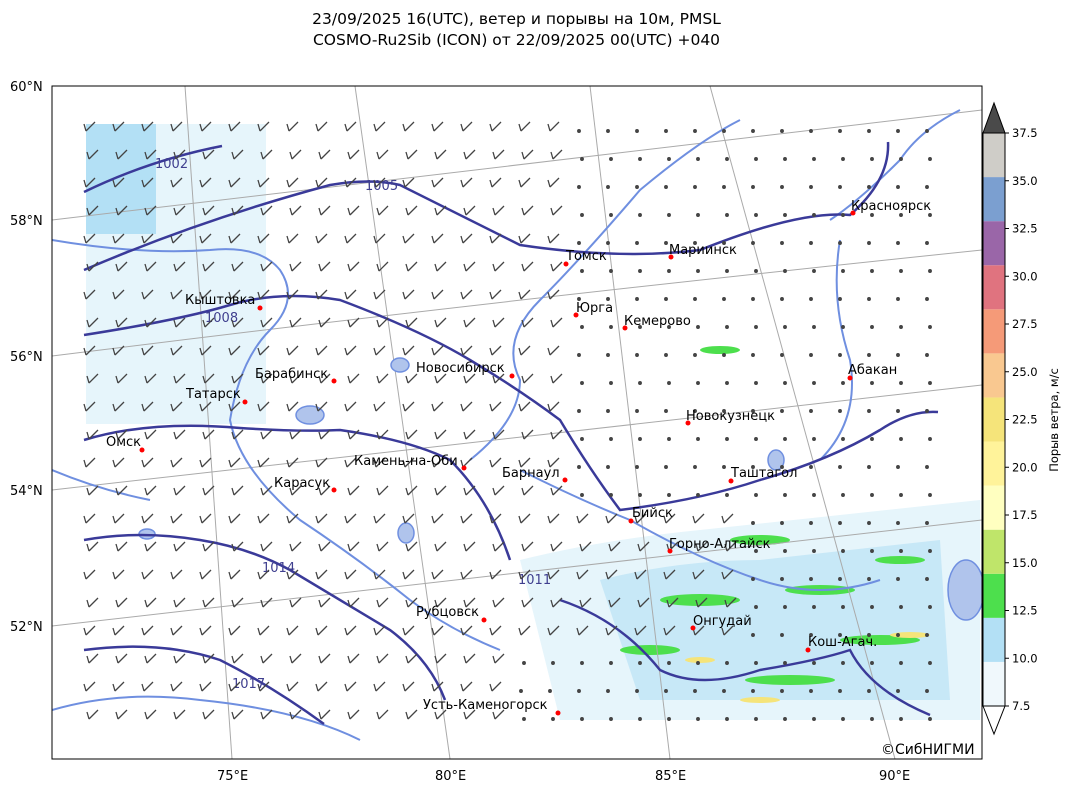  What do you see at coordinates (586, 256) in the screenshot?
I see `city-tomsk: Томск` at bounding box center [586, 256].